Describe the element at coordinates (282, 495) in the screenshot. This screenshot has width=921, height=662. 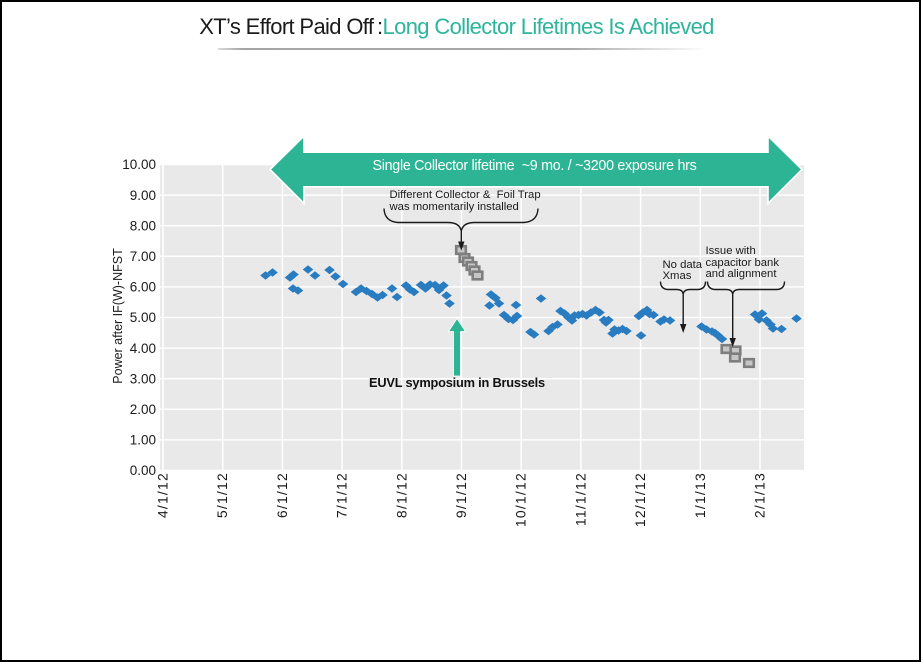
I see `svg-text: 6/1/12` at that location.